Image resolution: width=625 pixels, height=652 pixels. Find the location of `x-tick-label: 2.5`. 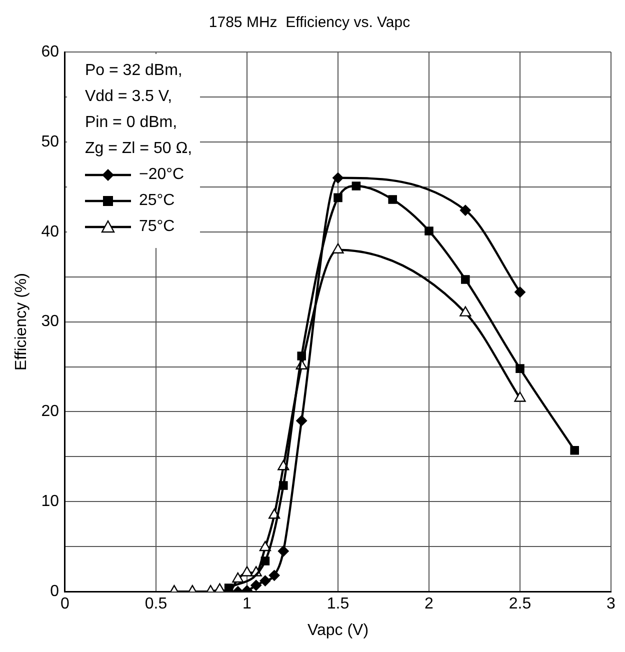

x-tick-label: 2.5 is located at coordinates (520, 604).